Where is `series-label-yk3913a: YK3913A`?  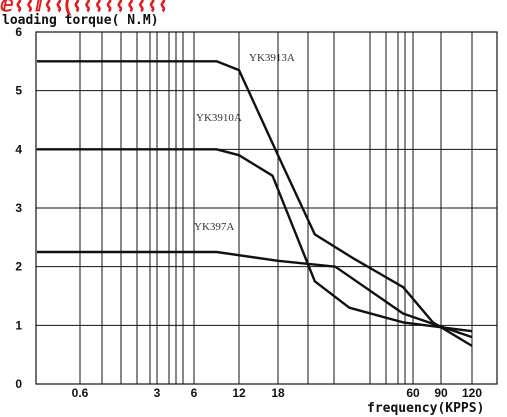
series-label-yk3913a: YK3913A is located at coordinates (272, 58).